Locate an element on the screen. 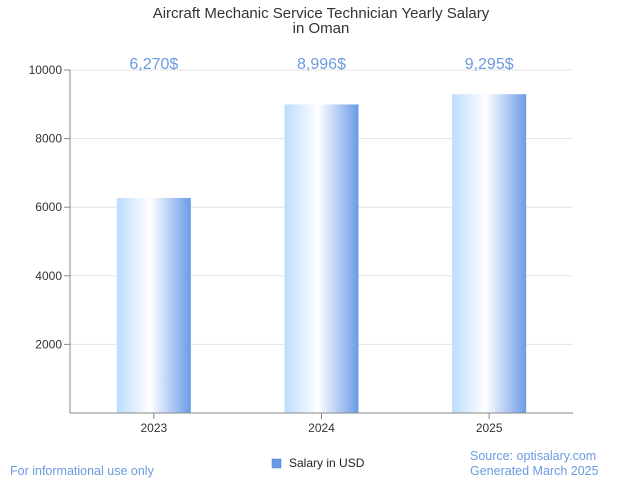 This screenshot has width=643, height=483. x-tick-label-2023: 2023 is located at coordinates (153, 428).